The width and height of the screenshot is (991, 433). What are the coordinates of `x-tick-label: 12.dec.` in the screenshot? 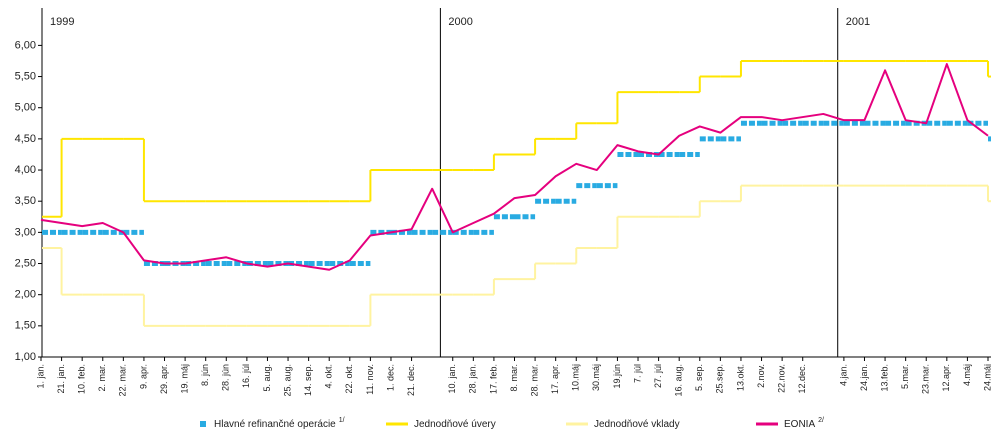 It's located at (802, 379).